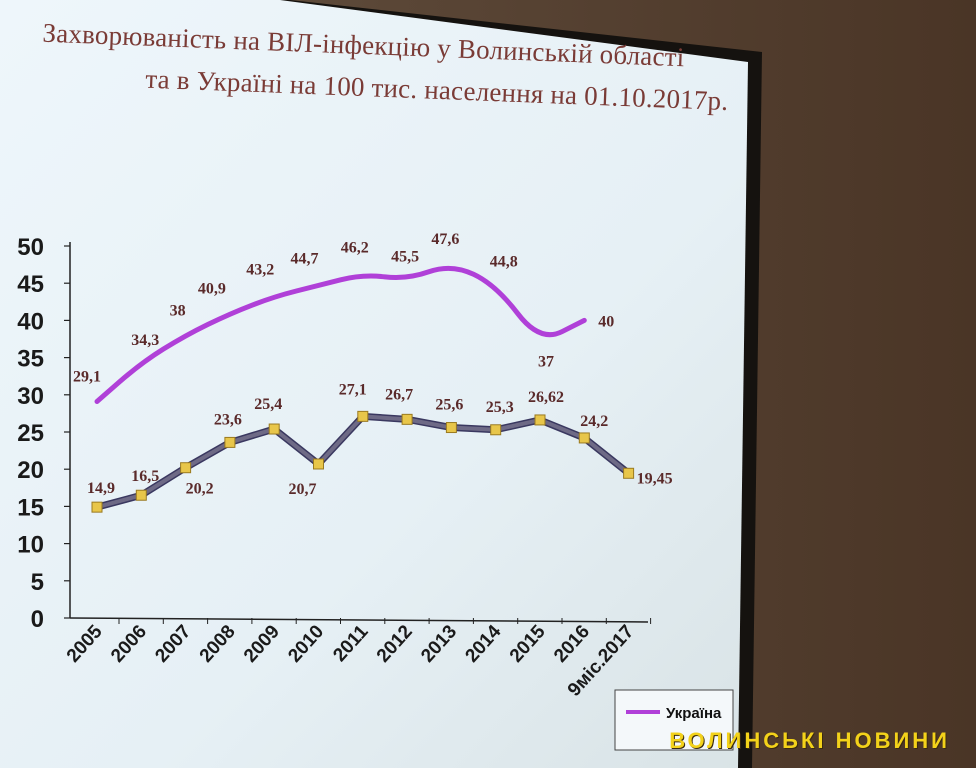  What do you see at coordinates (353, 389) in the screenshot?
I see `data-label-volyn: 27,1` at bounding box center [353, 389].